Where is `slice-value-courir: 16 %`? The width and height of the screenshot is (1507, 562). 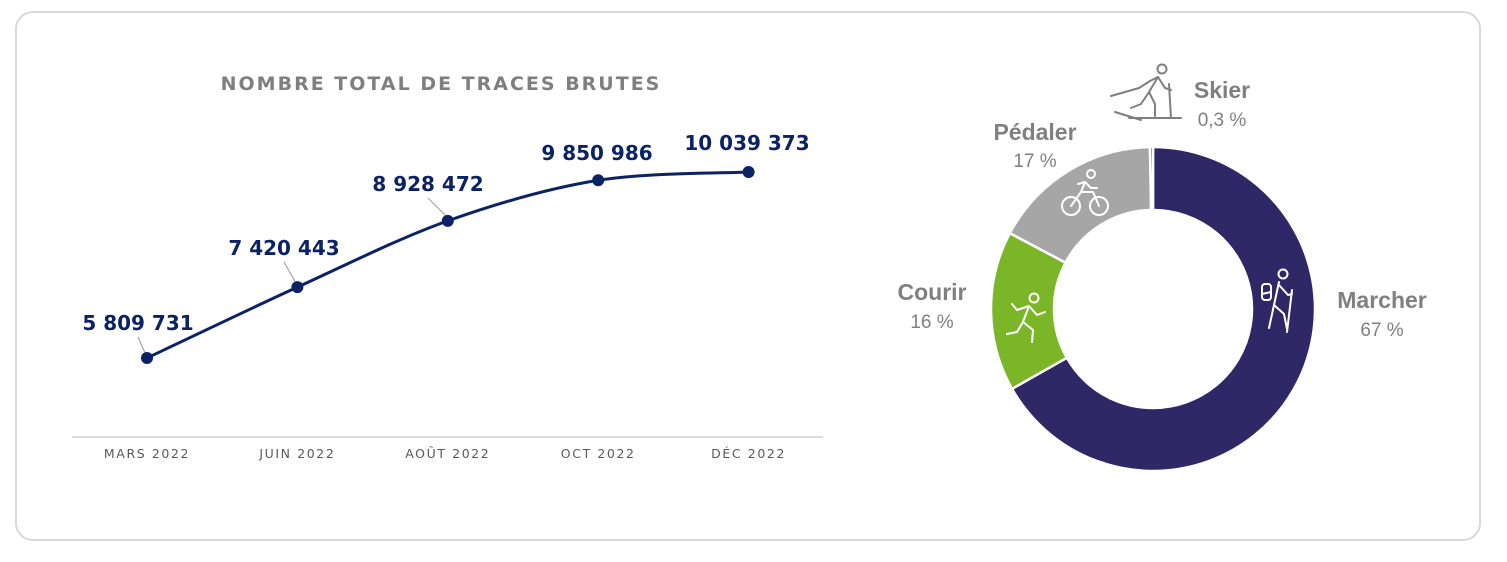
slice-value-courir: 16 % is located at coordinates (931, 322).